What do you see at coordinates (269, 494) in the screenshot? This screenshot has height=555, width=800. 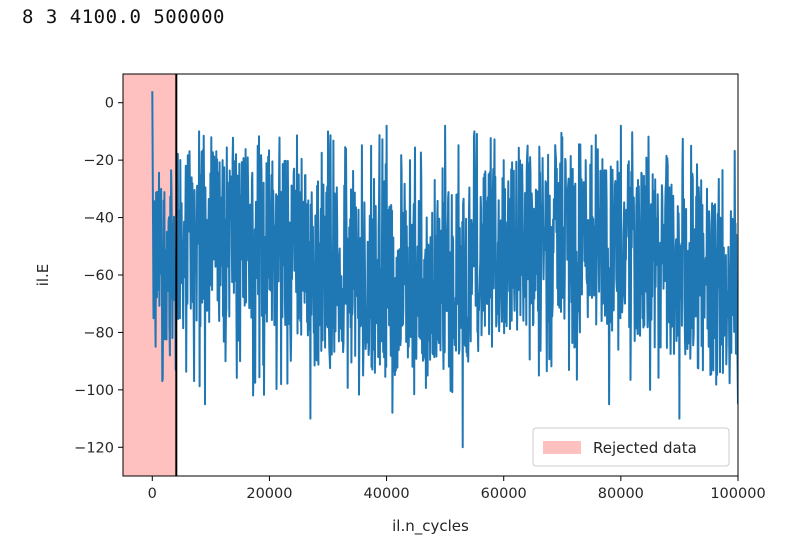 I see `x-tick-label: 20000` at bounding box center [269, 494].